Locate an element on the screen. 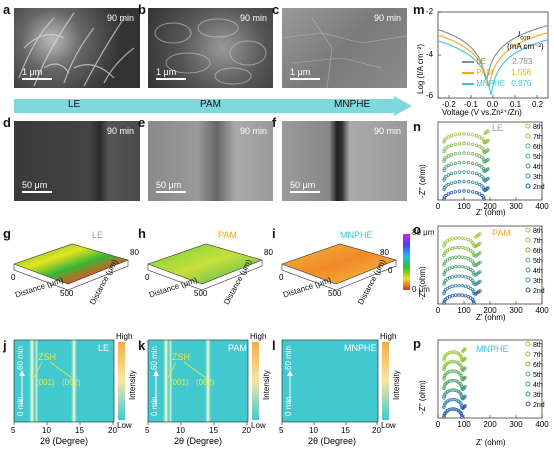  cb-low-le: Low is located at coordinates (124, 425).